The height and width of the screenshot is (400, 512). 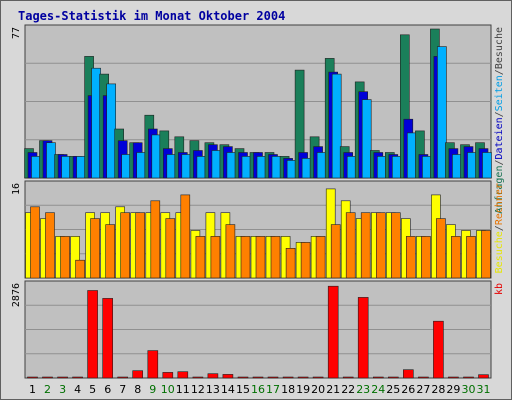 I want to click on x-tick-label: 10, so click(x=168, y=389).